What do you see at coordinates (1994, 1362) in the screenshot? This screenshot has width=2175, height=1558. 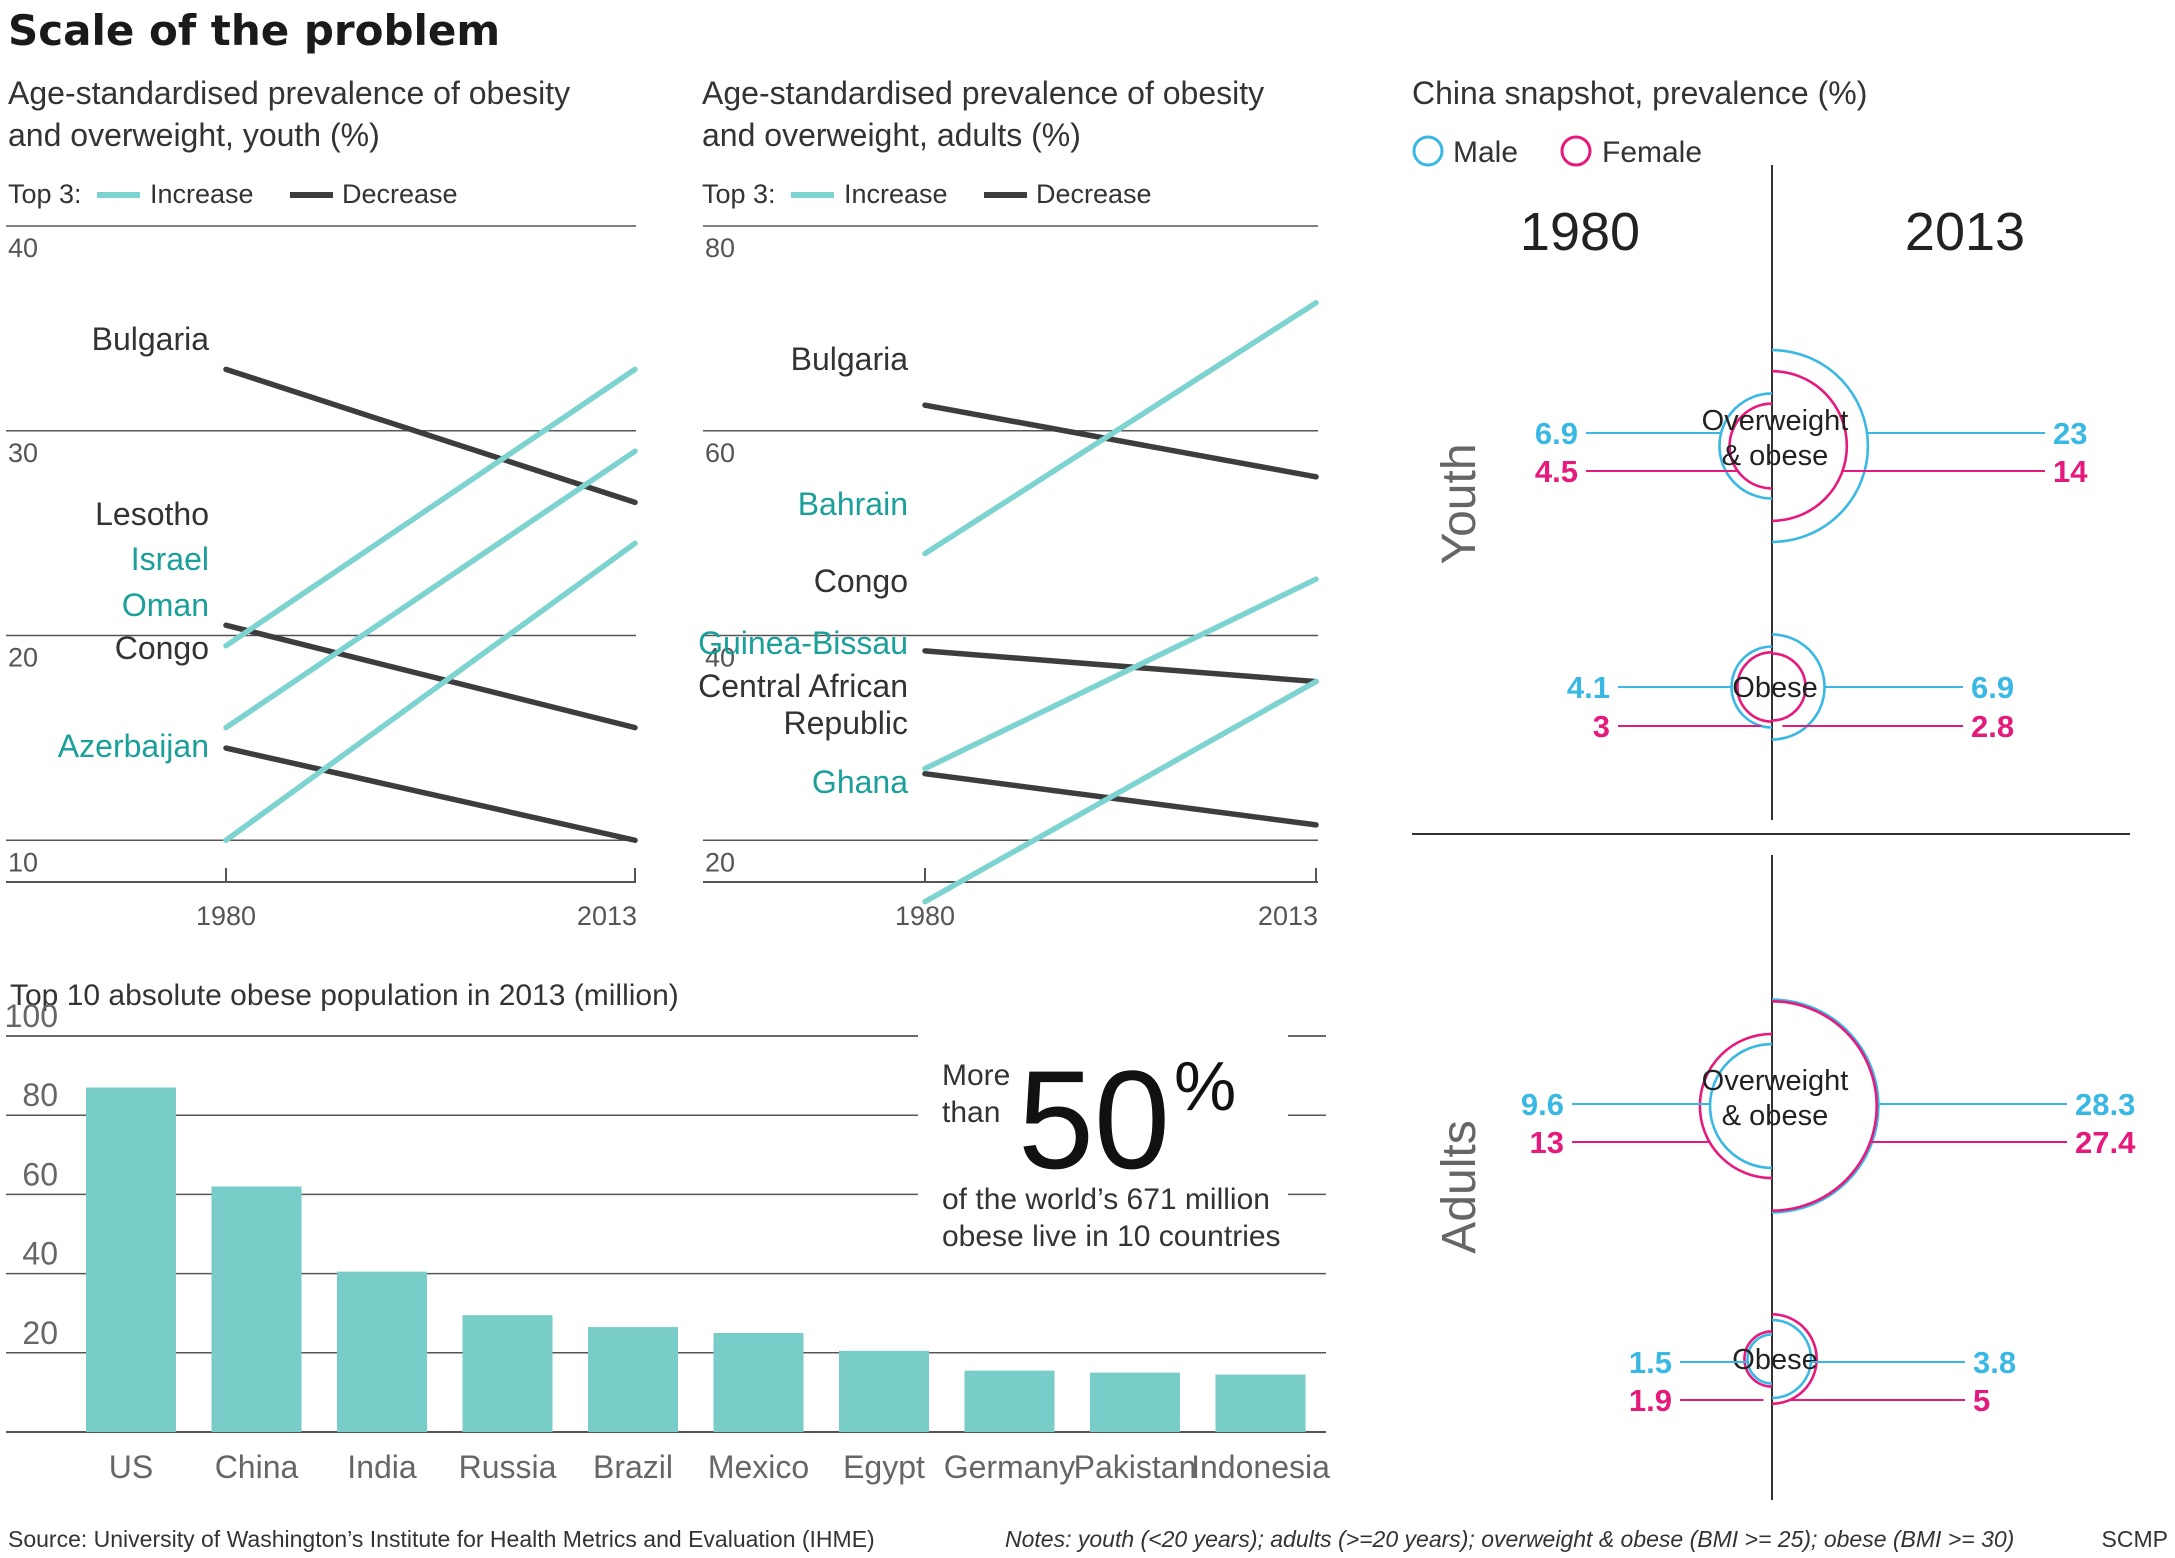 I see `value-label-adults-2013-male: 3.8` at bounding box center [1994, 1362].